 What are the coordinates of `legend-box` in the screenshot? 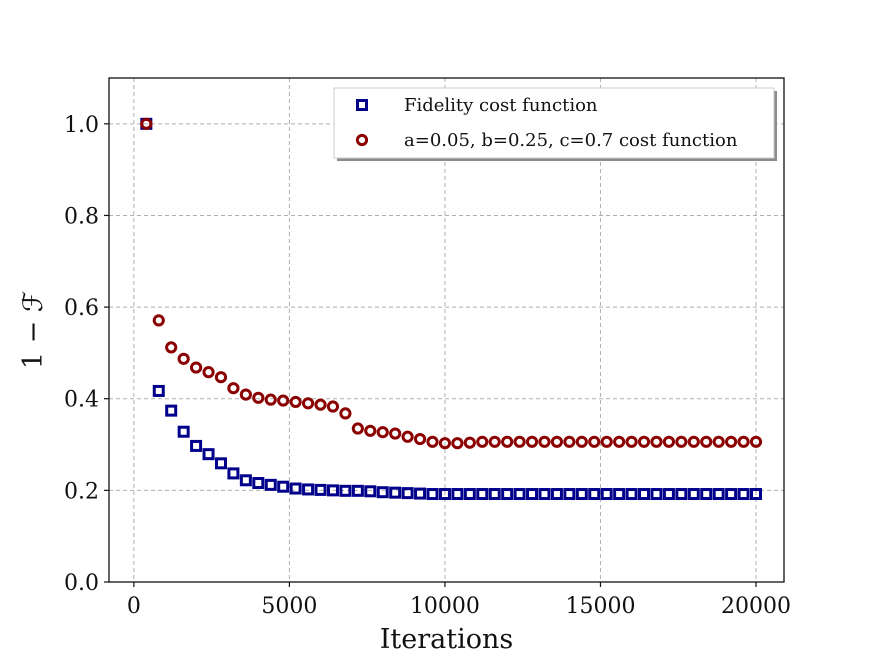 It's located at (554, 123).